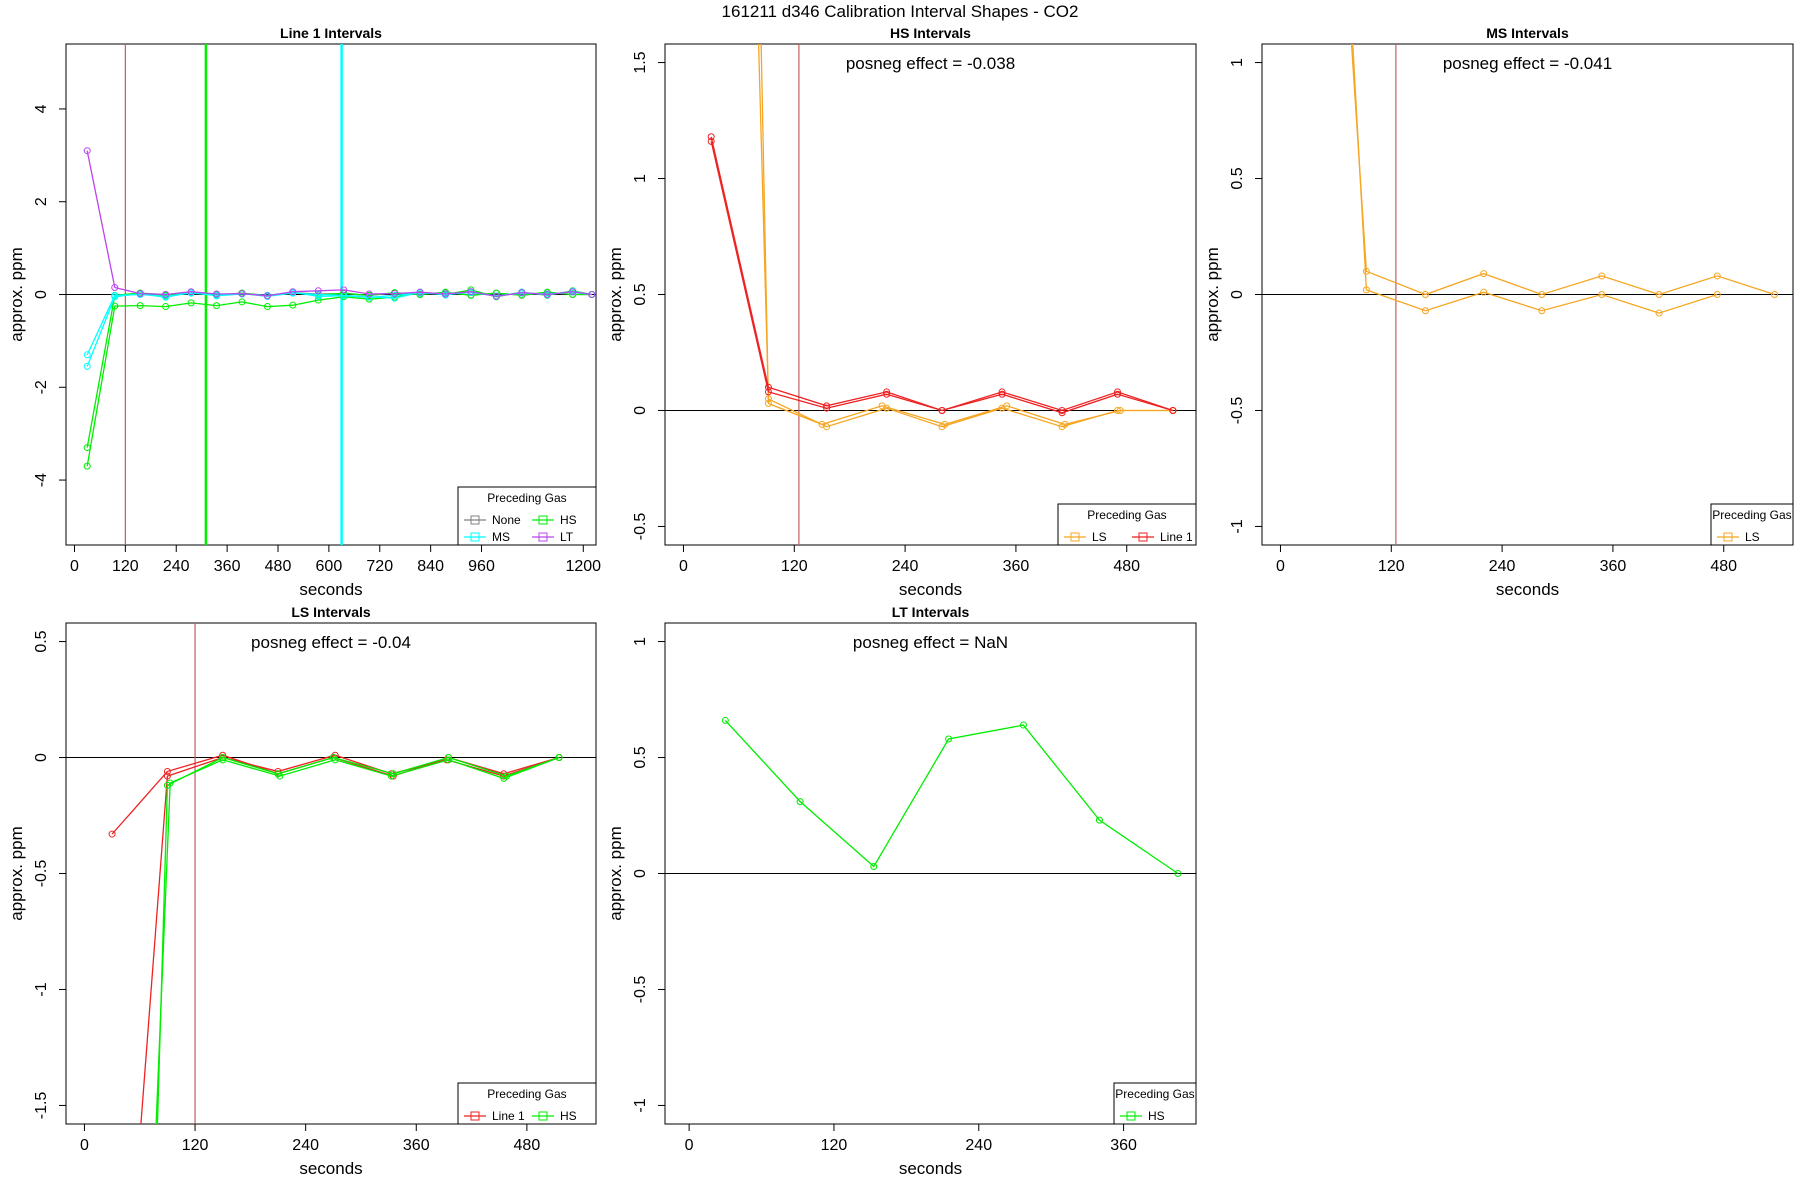 The image size is (1800, 1200). I want to click on legend-entry-label: LT, so click(567, 537).